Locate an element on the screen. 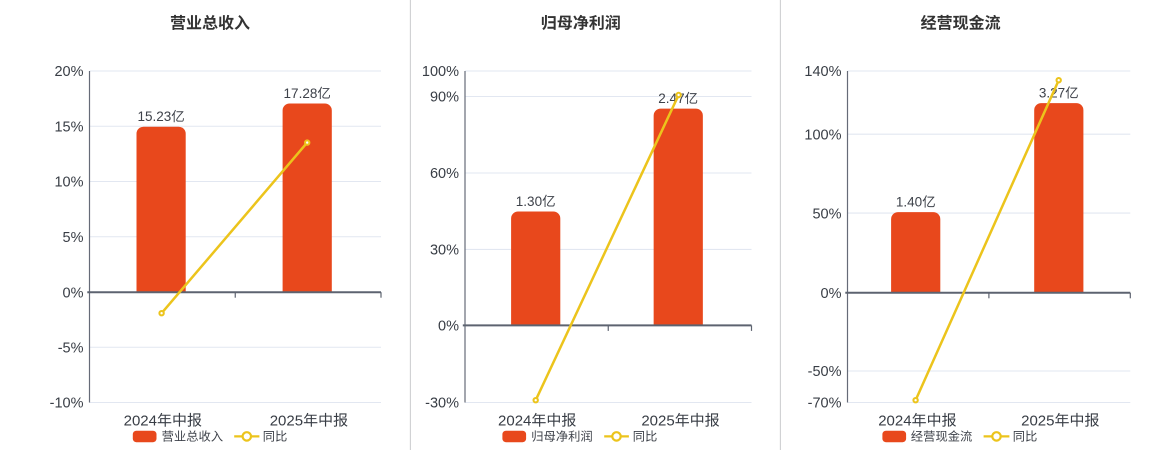  svg-text: 1.40 is located at coordinates (909, 202).